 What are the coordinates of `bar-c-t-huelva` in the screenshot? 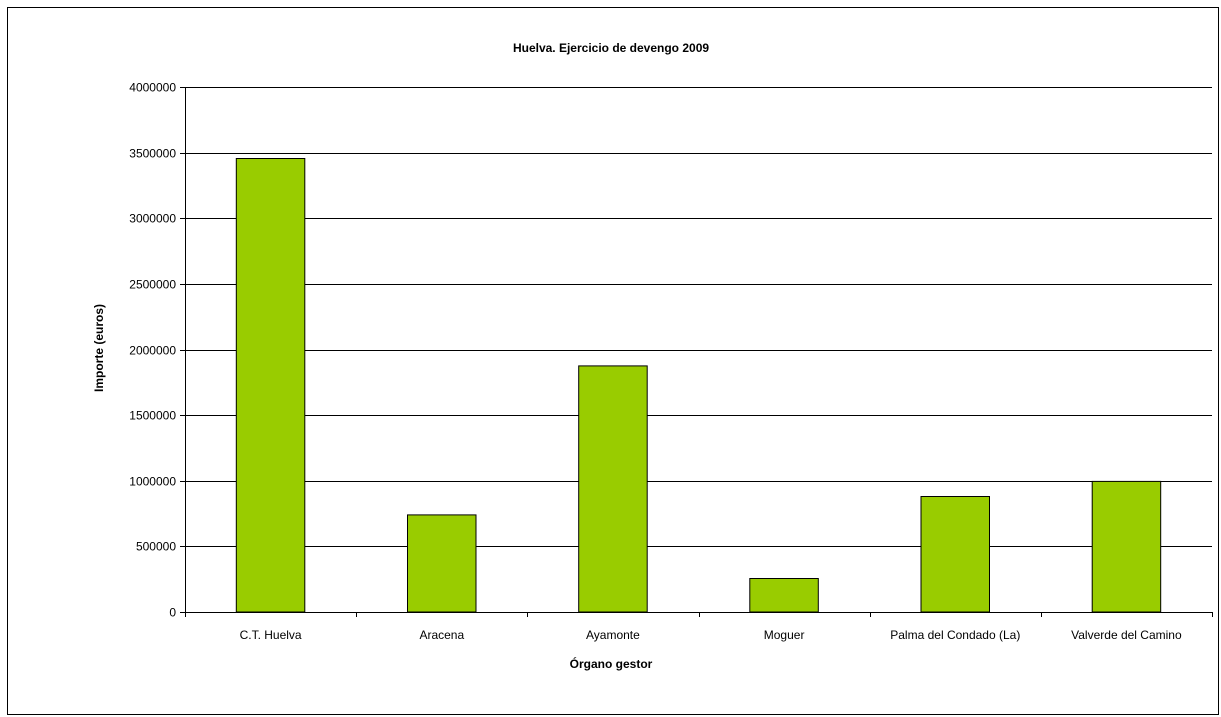 It's located at (270, 385).